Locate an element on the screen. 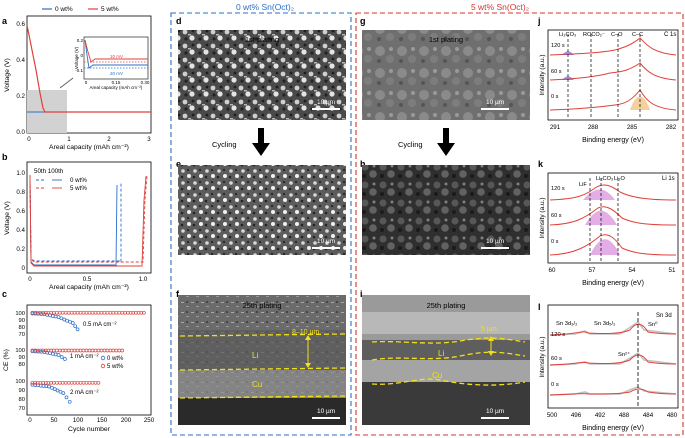 This screenshot has height=438, width=685. panel-a-inset-5wt is located at coordinates (116, 51).